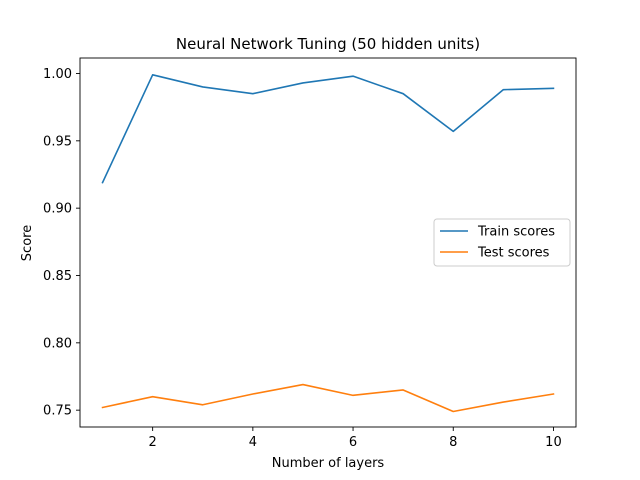  Describe the element at coordinates (57, 209) in the screenshot. I see `y-tick-label: 0.90` at that location.